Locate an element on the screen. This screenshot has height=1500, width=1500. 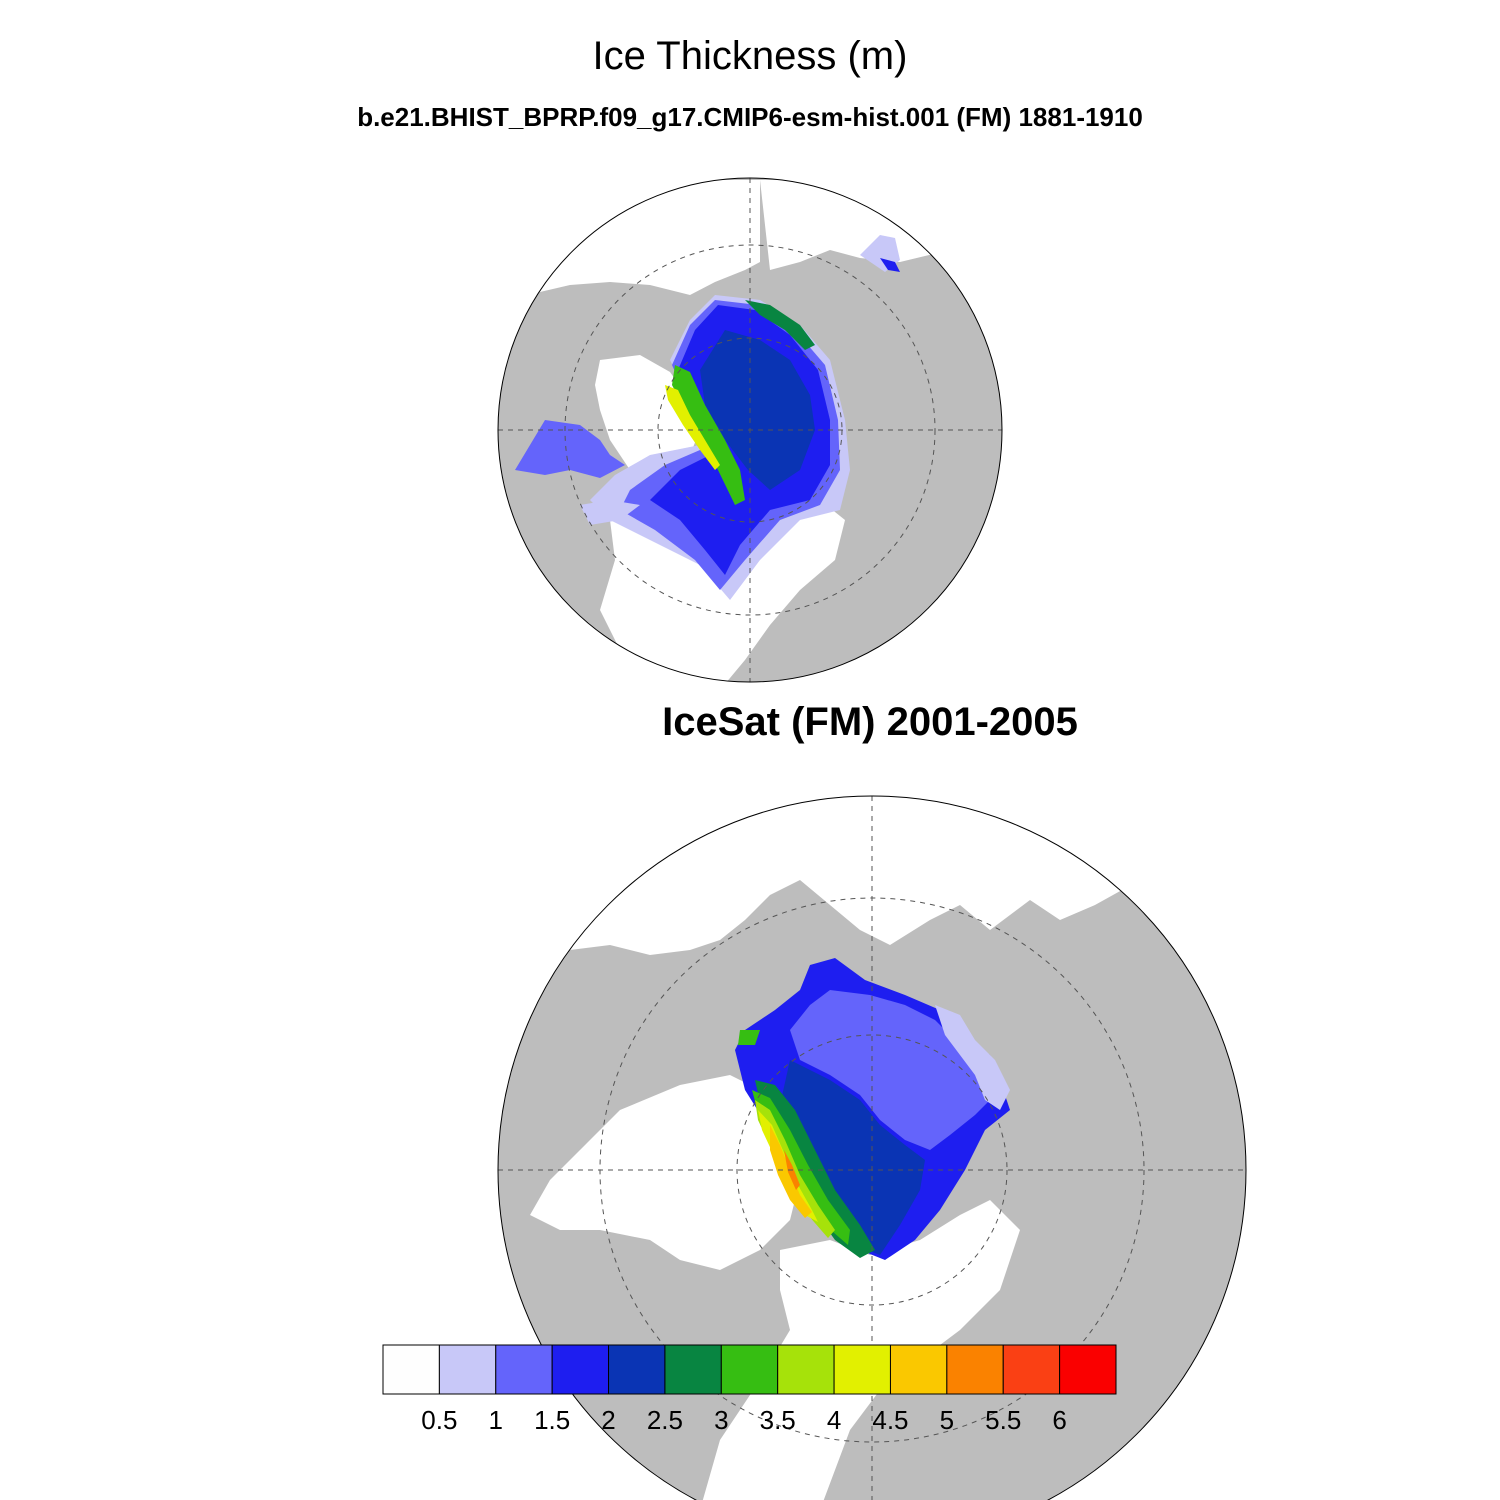
panel2-archipelago is located at coordinates (665, 1172).